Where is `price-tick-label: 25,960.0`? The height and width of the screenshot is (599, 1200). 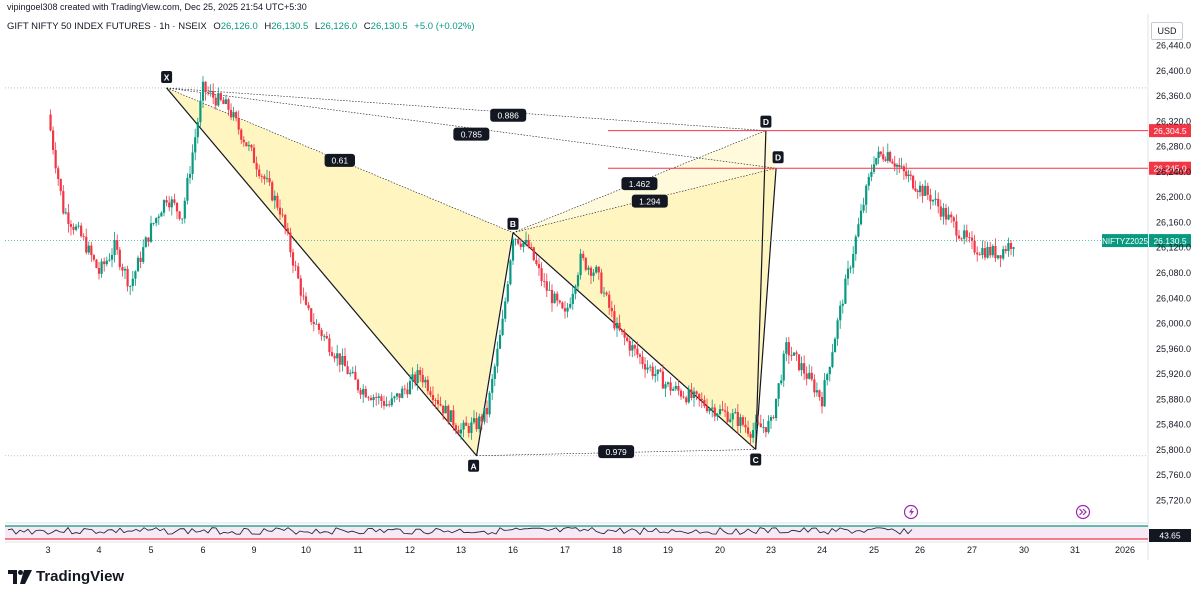
price-tick-label: 25,960.0 is located at coordinates (1173, 349).